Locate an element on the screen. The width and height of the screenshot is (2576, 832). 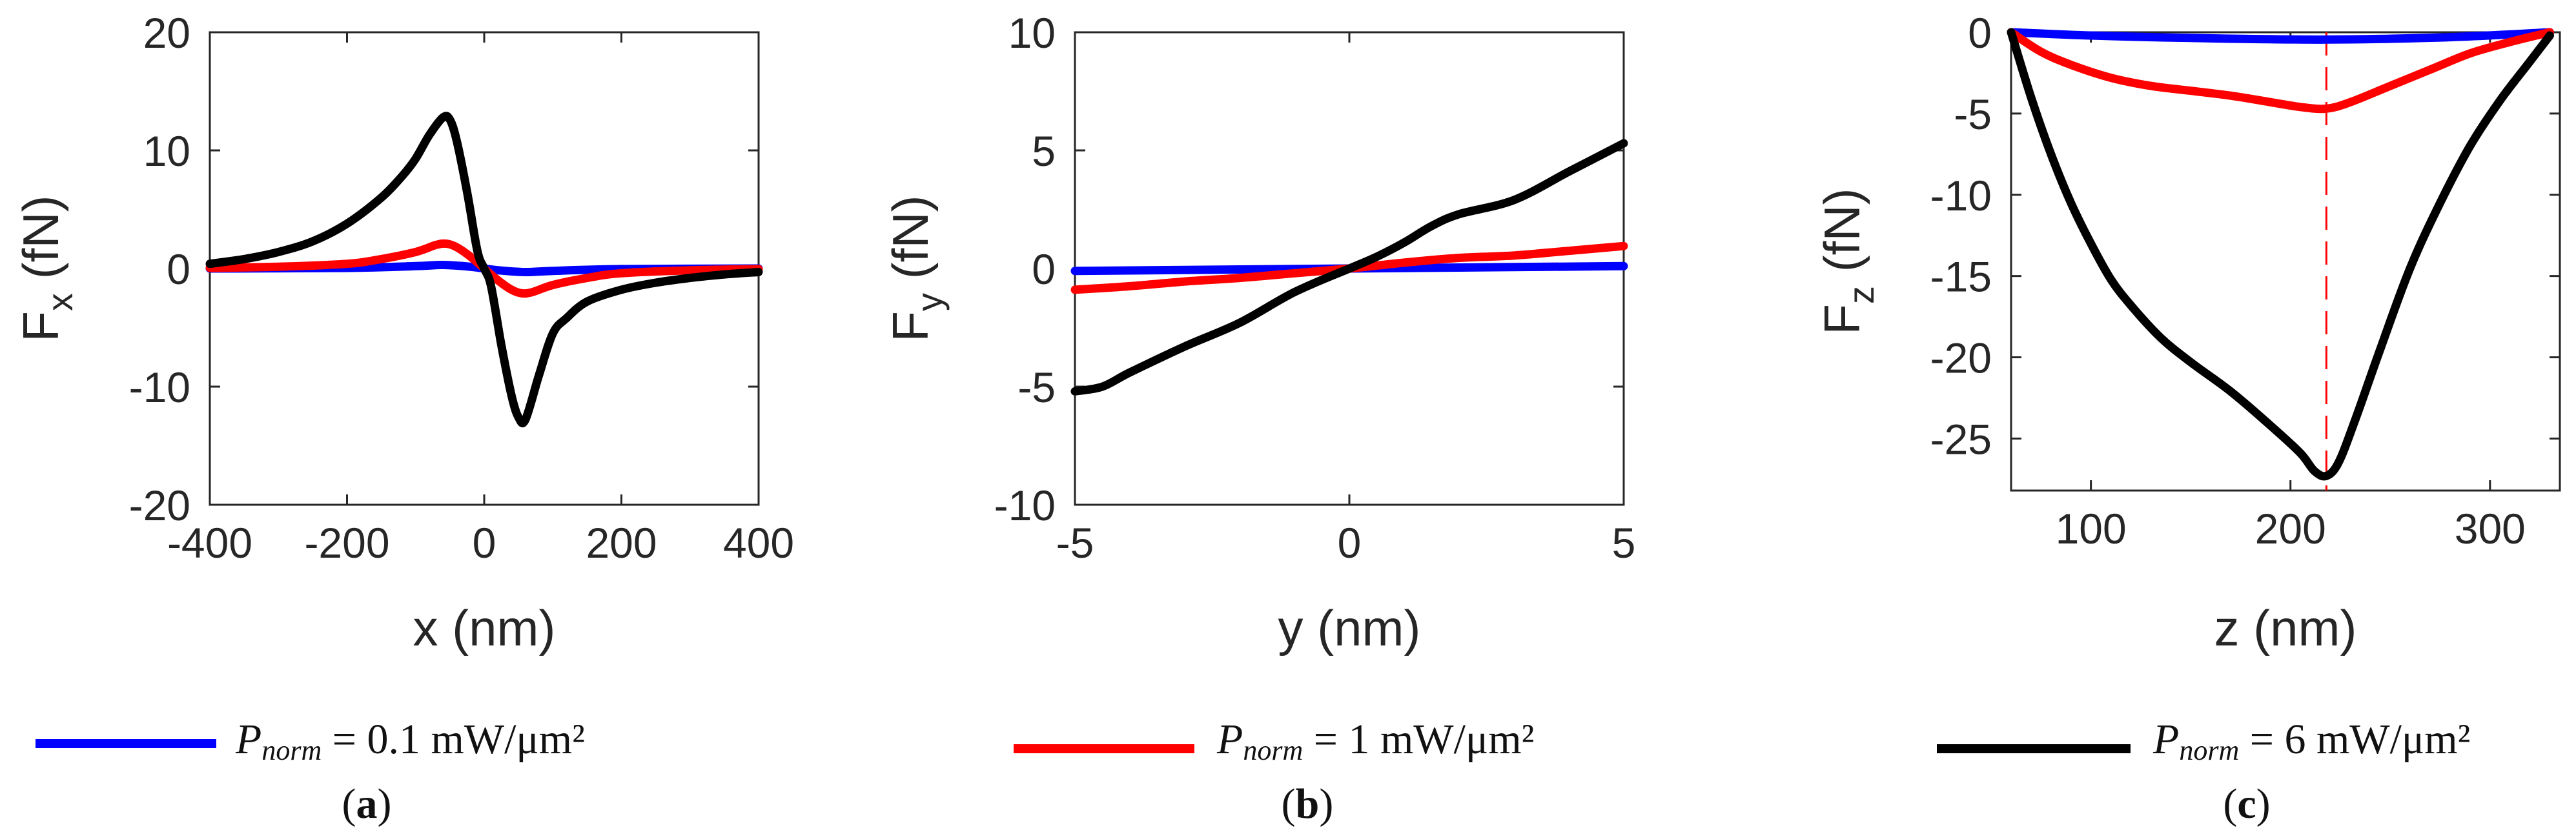
legend-label-black: Pnorm = 6 mW/μm² is located at coordinates (2311, 741).